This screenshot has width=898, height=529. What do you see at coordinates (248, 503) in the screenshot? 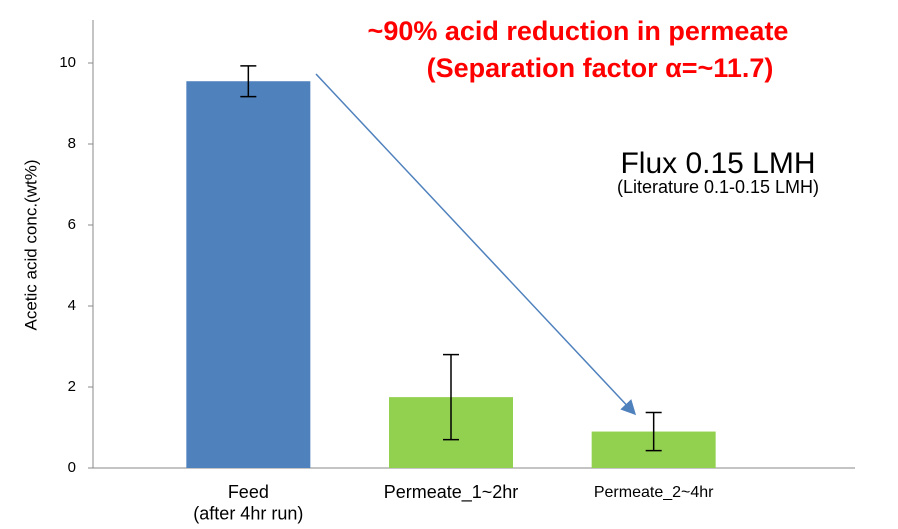
I see `x-tick-label: Feed (after 4hr run)` at bounding box center [248, 503].